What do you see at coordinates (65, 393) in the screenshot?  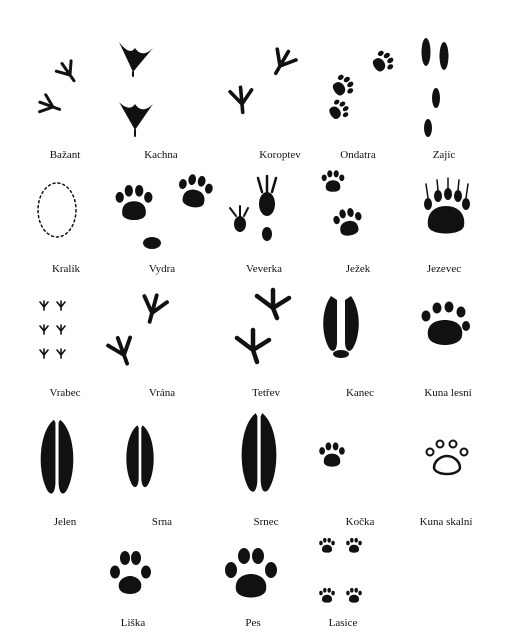 I see `label-vrabec: Vrabec` at bounding box center [65, 393].